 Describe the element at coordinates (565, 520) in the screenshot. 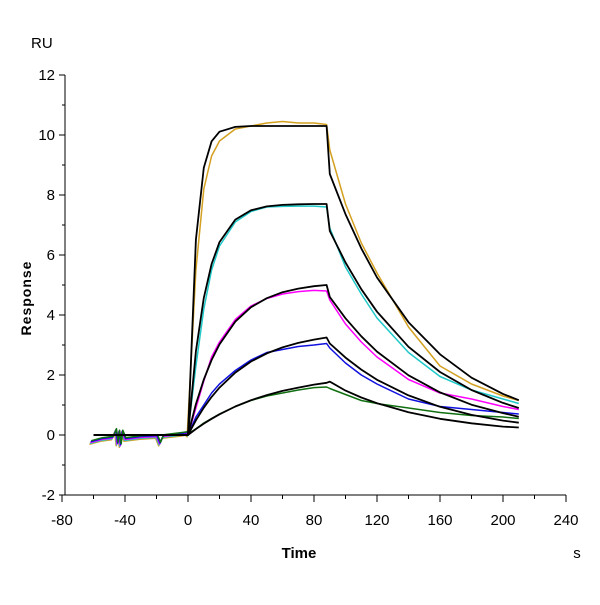

I see `x-tick-label: 240` at that location.